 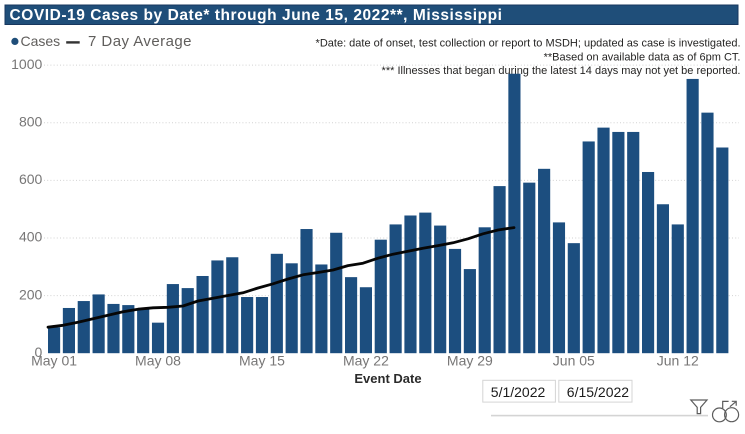 I want to click on svg-text:**Based on available data as o: **Based on available data as of 6pm CT., so click(x=642, y=57).